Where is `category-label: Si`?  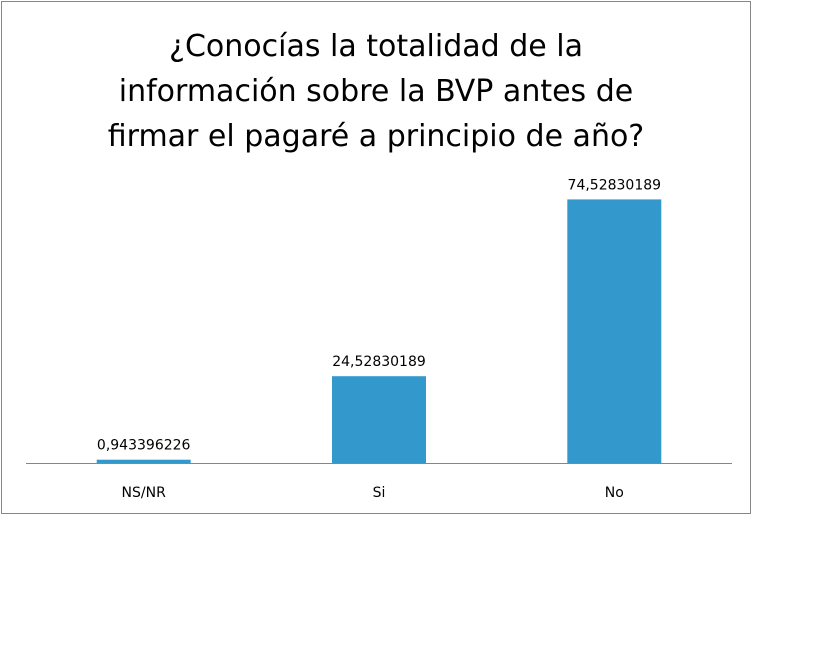
category-label: Si is located at coordinates (379, 493).